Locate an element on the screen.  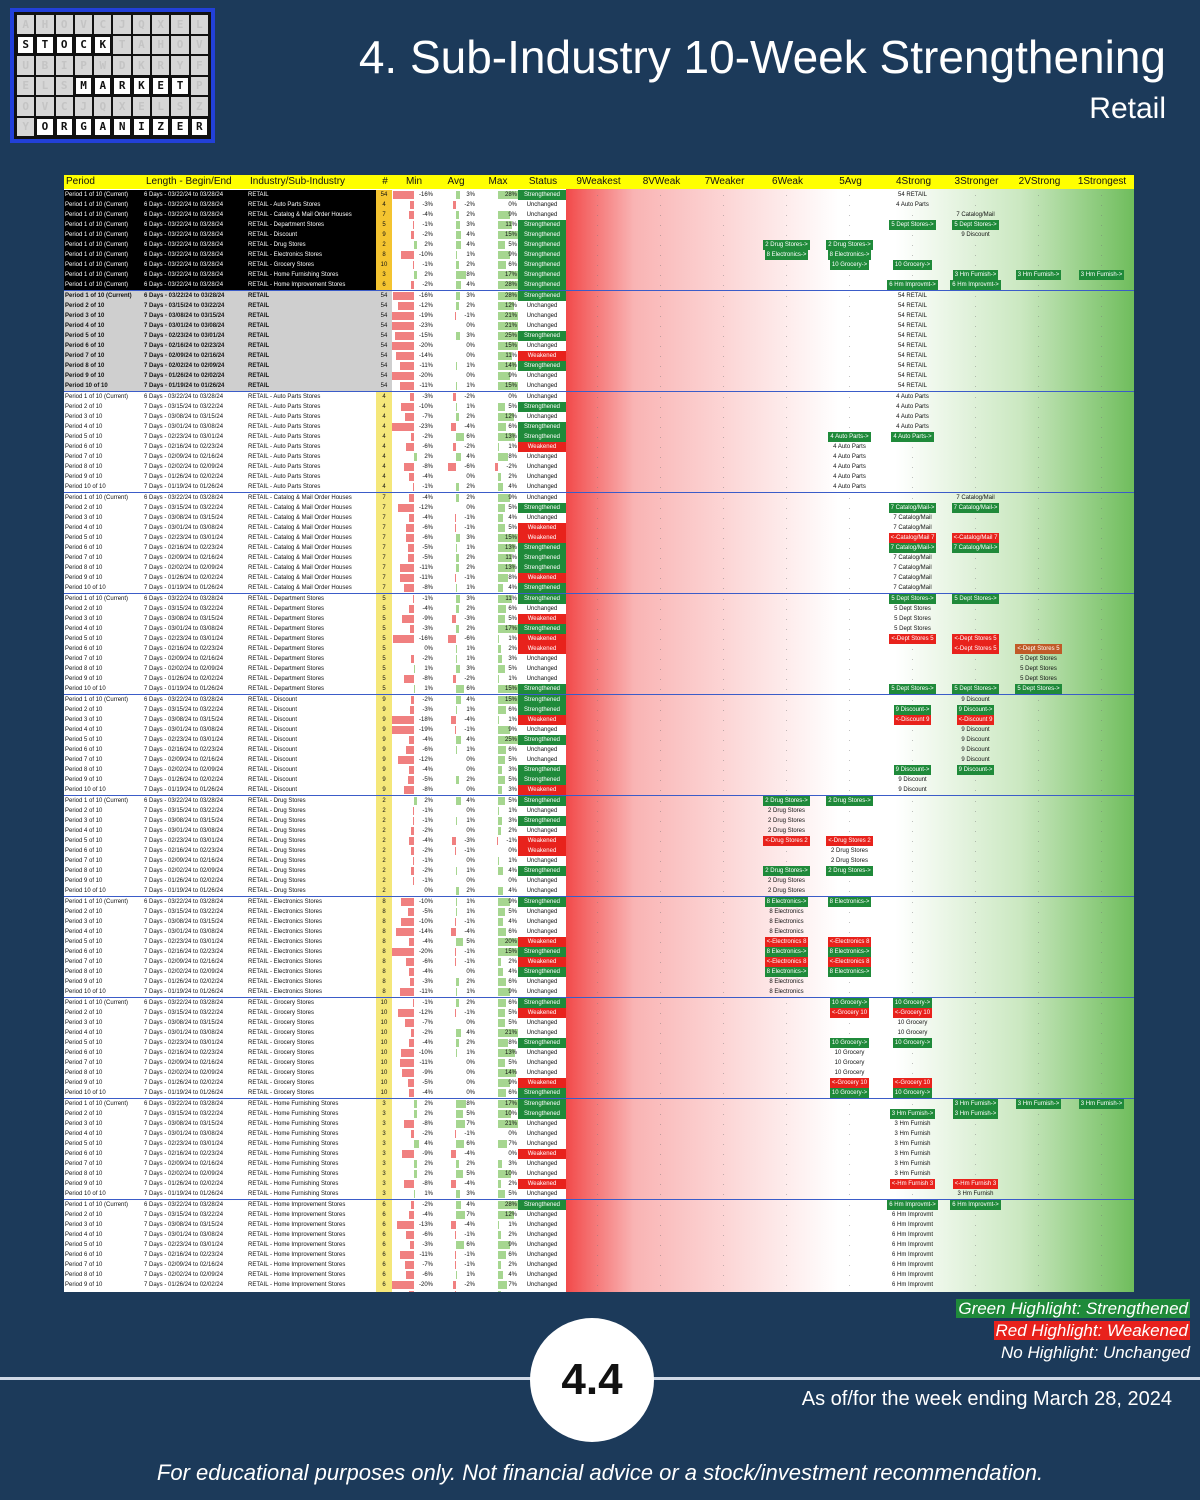
count-cell: 10 is located at coordinates (384, 1033).